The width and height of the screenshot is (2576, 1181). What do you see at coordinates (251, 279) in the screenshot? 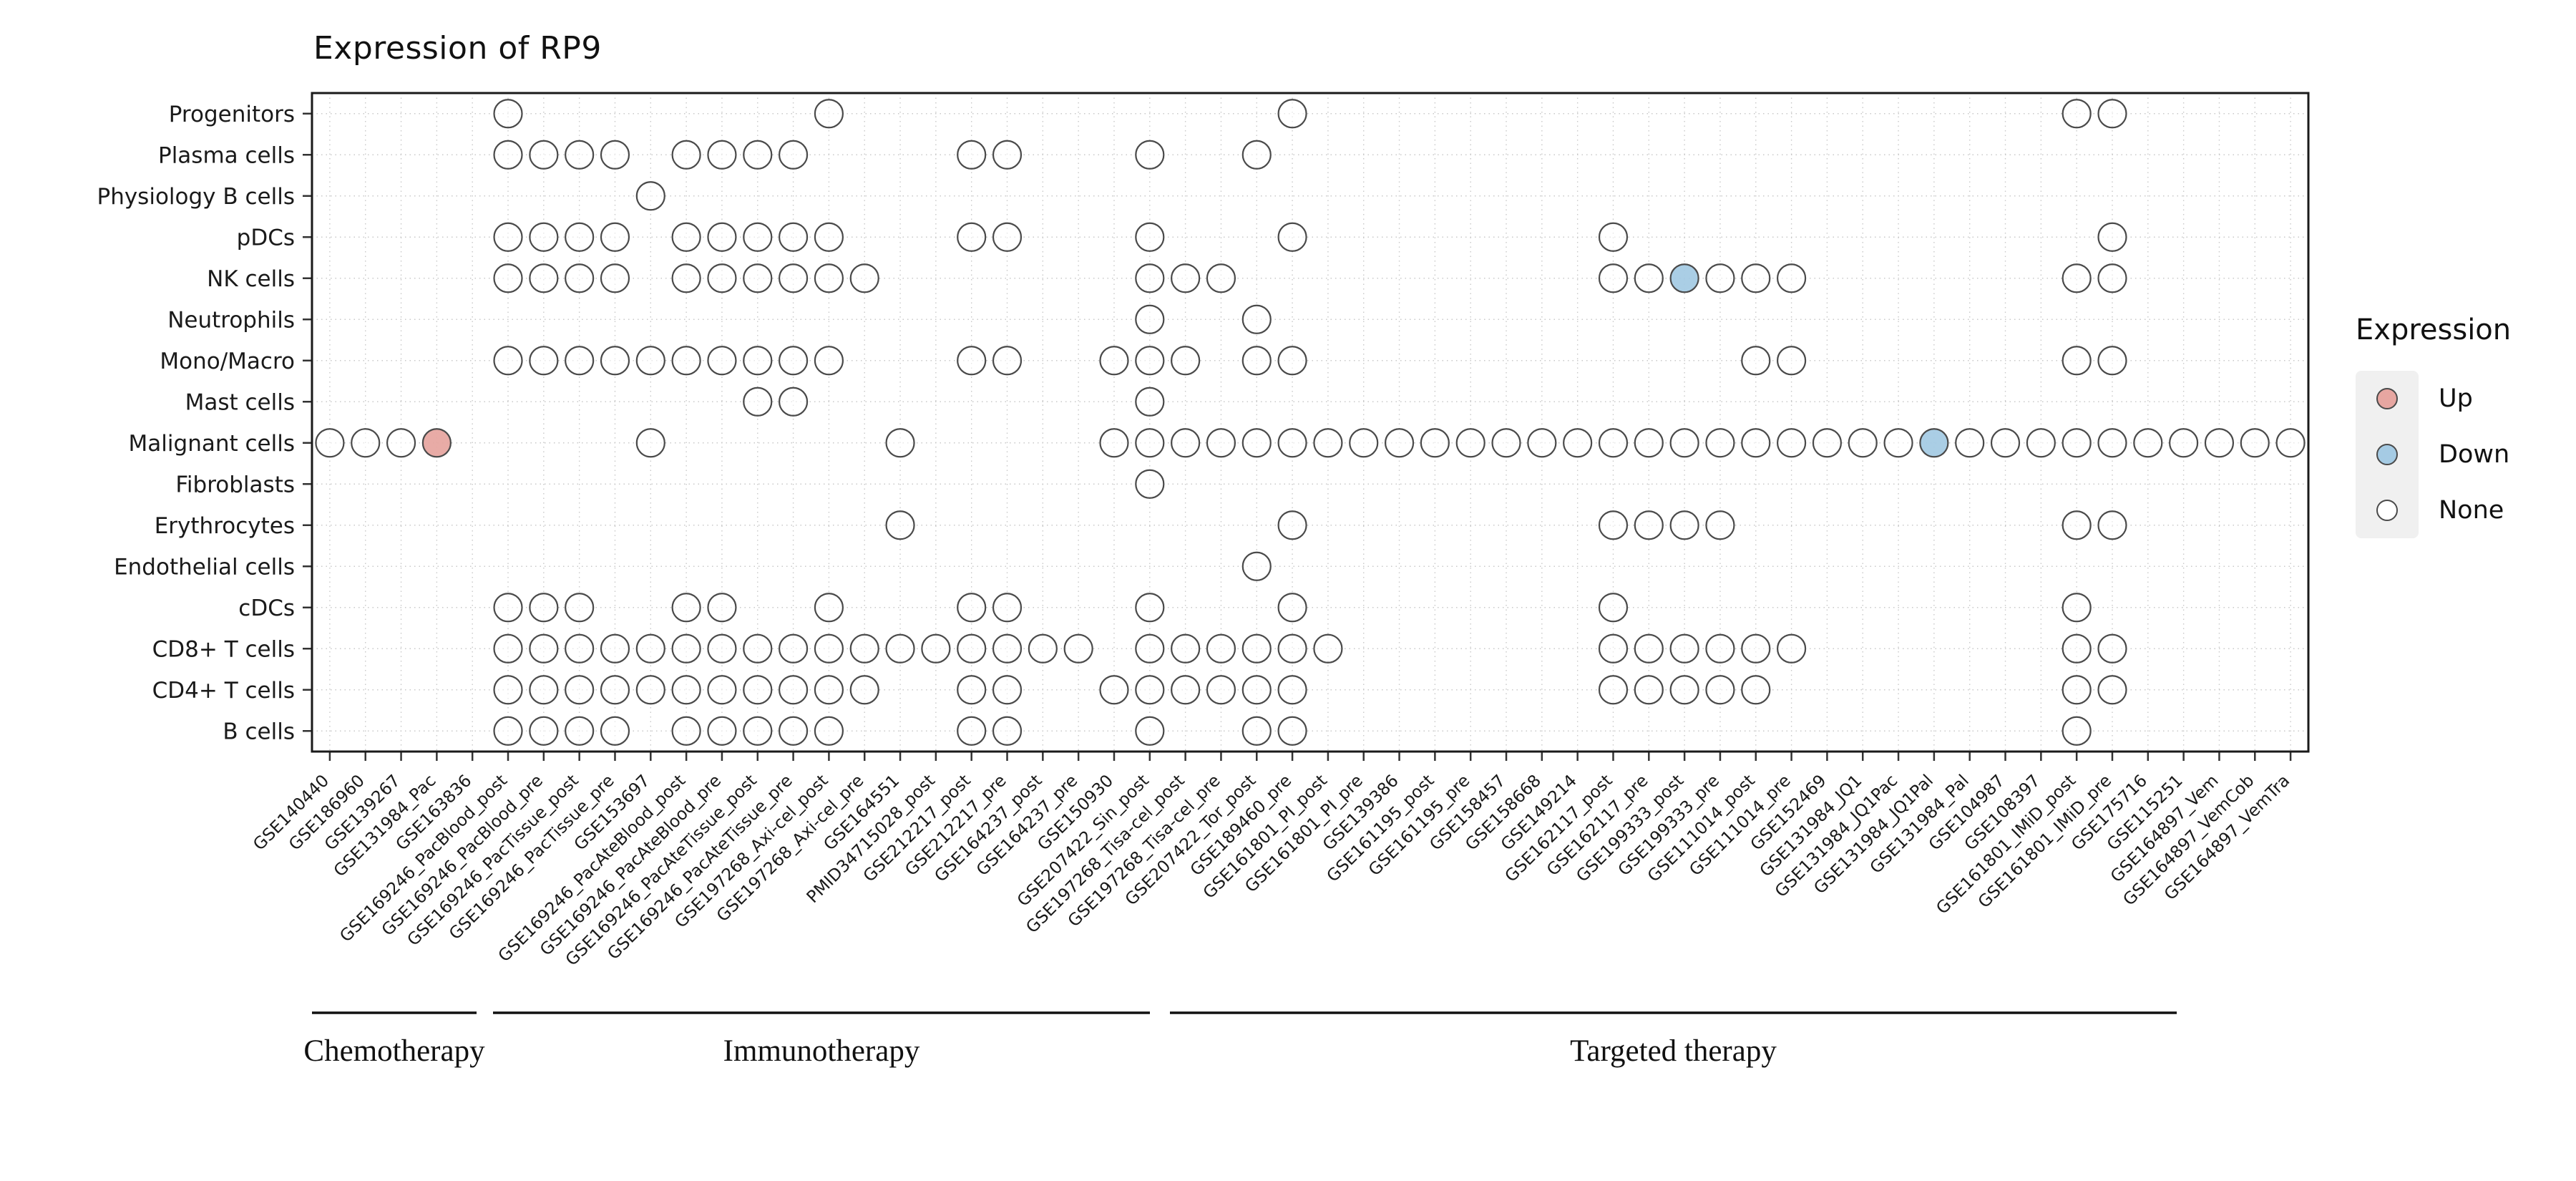
I see `row-label: NK cells` at bounding box center [251, 279].